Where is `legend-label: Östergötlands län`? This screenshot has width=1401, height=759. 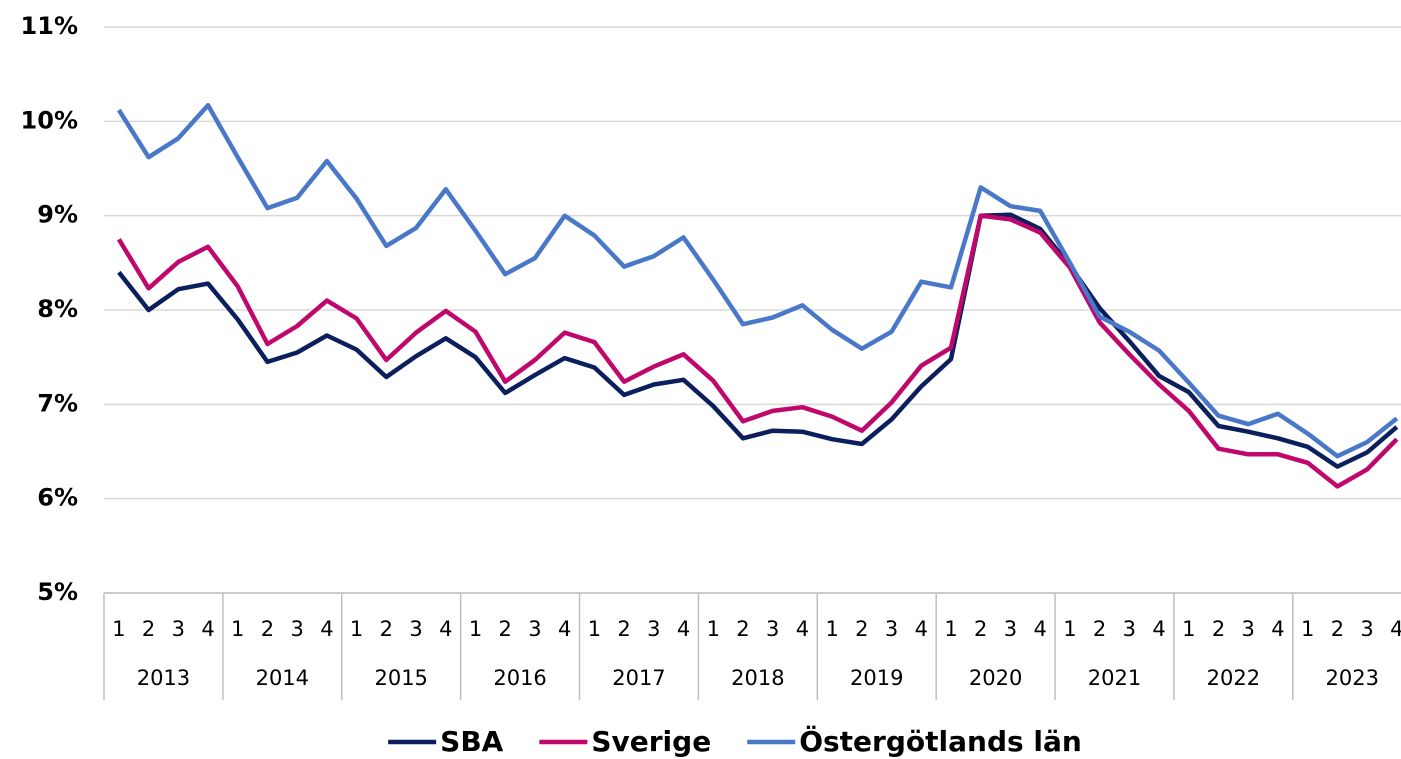
legend-label: Östergötlands län is located at coordinates (940, 741).